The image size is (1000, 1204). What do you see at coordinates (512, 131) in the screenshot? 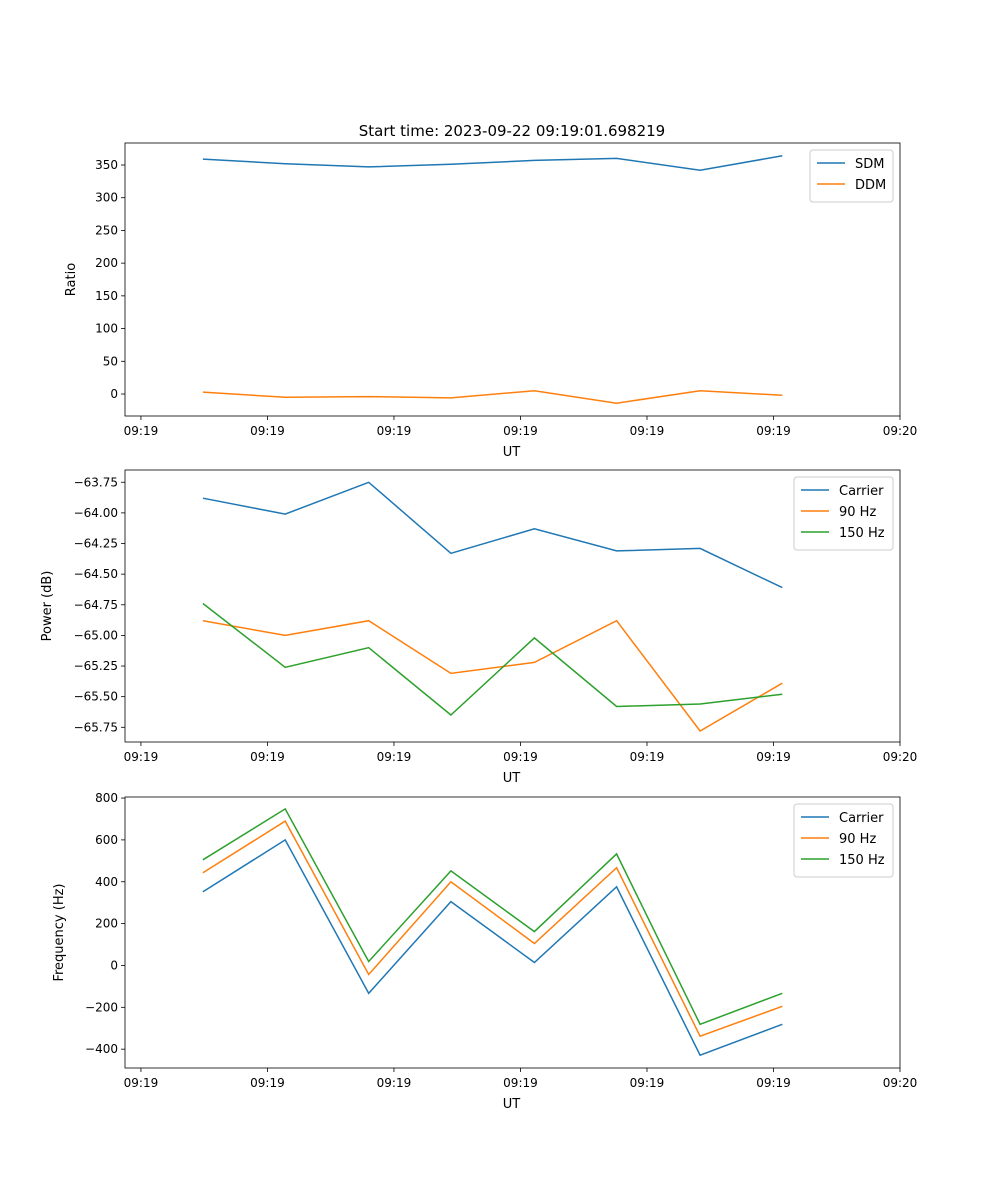
I see `figure-title: Start time: 2023-09-22 09:19:01.698219` at bounding box center [512, 131].